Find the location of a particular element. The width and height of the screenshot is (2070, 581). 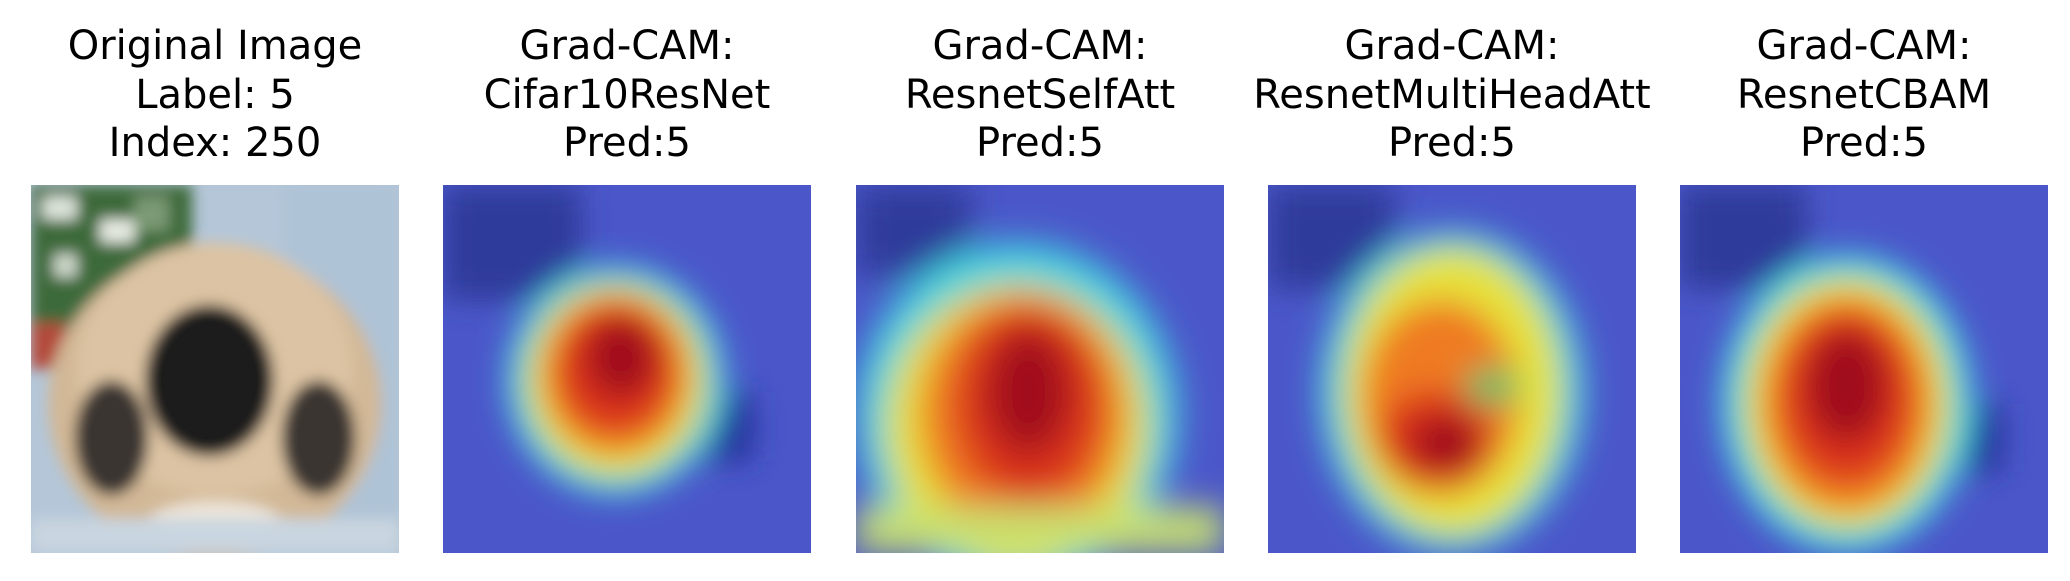

gradcam-heatmap-resnetcbam is located at coordinates (1864, 369).